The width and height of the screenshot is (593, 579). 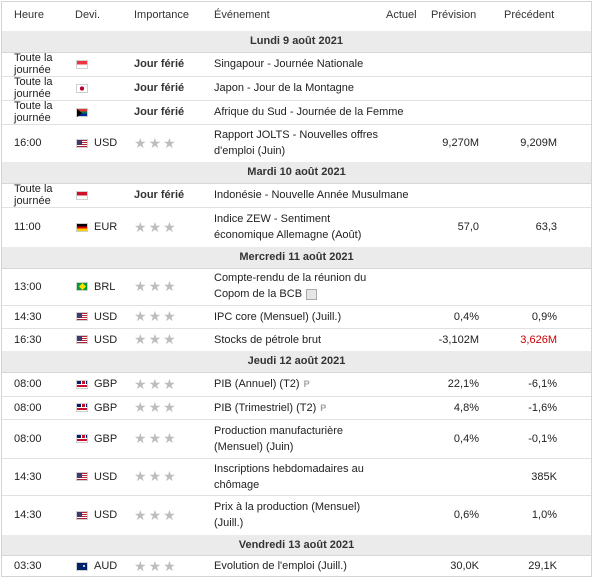 I want to click on event-name: Indonésie - Nouvelle Année Musulmane, so click(x=311, y=195).